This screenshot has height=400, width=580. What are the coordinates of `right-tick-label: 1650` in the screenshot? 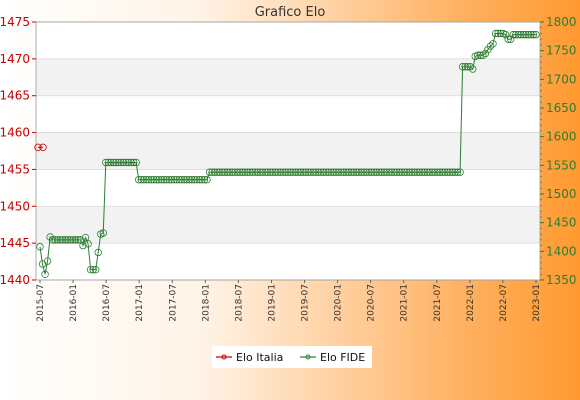 It's located at (561, 108).